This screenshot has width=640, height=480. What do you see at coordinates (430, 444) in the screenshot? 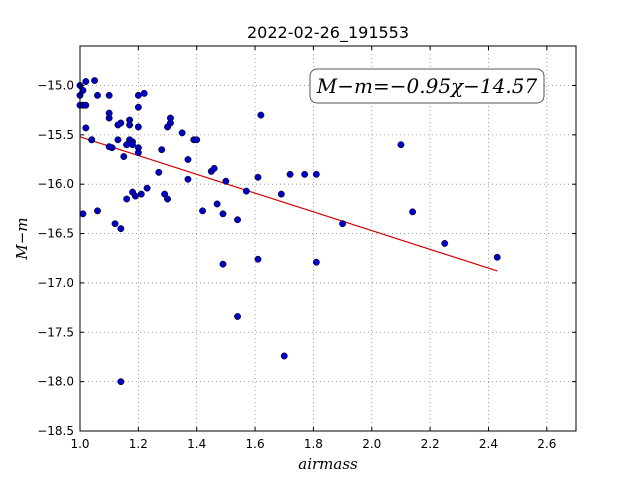
I see `x-tick-label: 2.2` at bounding box center [430, 444].